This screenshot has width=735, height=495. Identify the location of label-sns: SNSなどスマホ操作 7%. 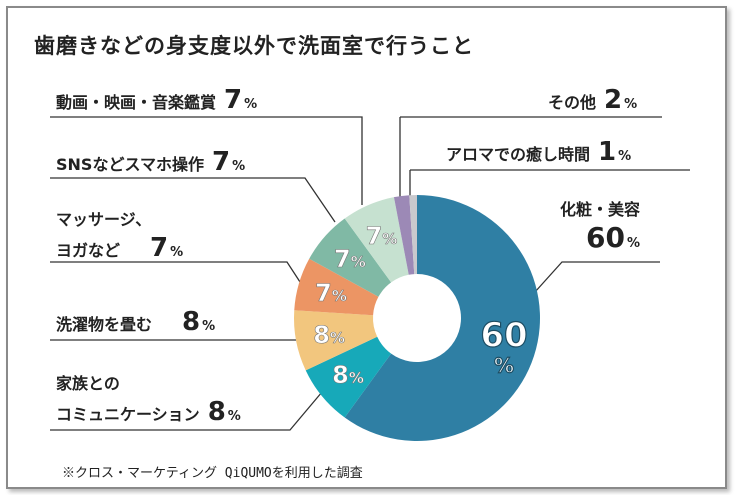
(151, 162).